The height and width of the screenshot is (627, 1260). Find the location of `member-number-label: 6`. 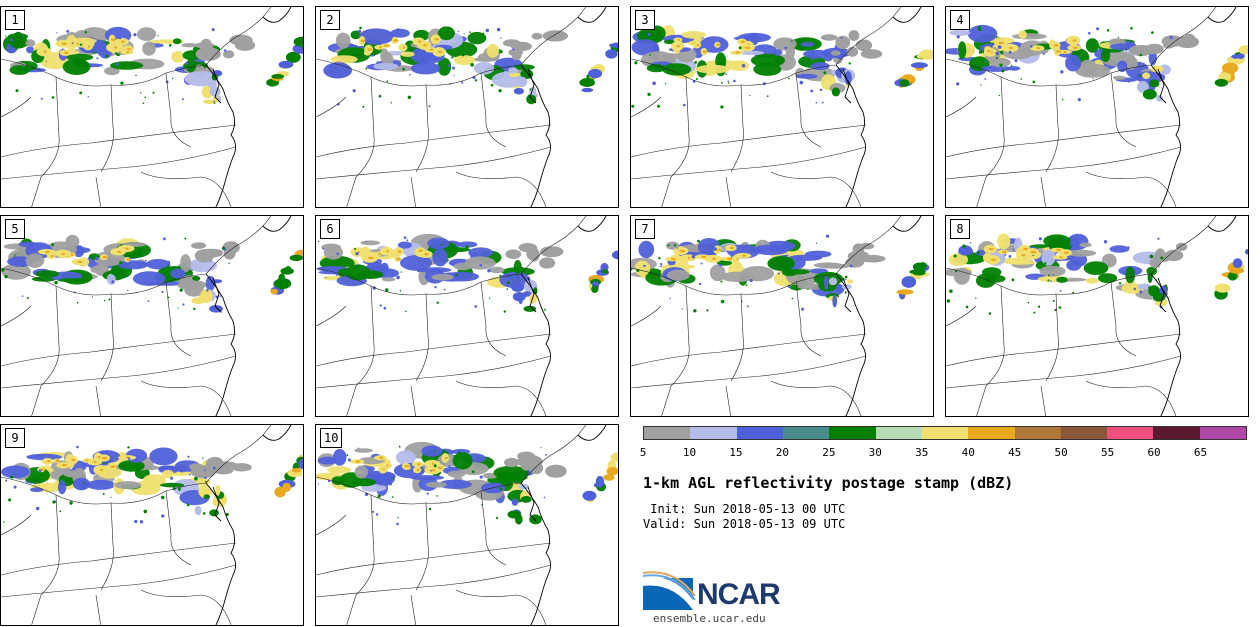

member-number-label: 6 is located at coordinates (330, 229).